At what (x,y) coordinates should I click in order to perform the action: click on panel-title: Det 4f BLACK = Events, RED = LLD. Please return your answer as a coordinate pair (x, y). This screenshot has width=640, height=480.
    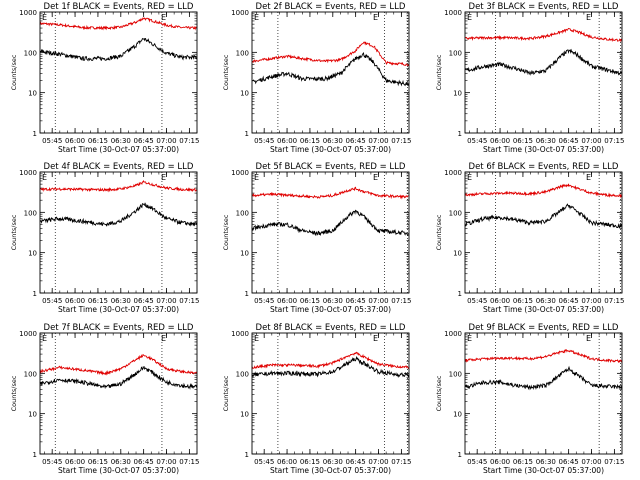
    Looking at the image, I should click on (119, 167).